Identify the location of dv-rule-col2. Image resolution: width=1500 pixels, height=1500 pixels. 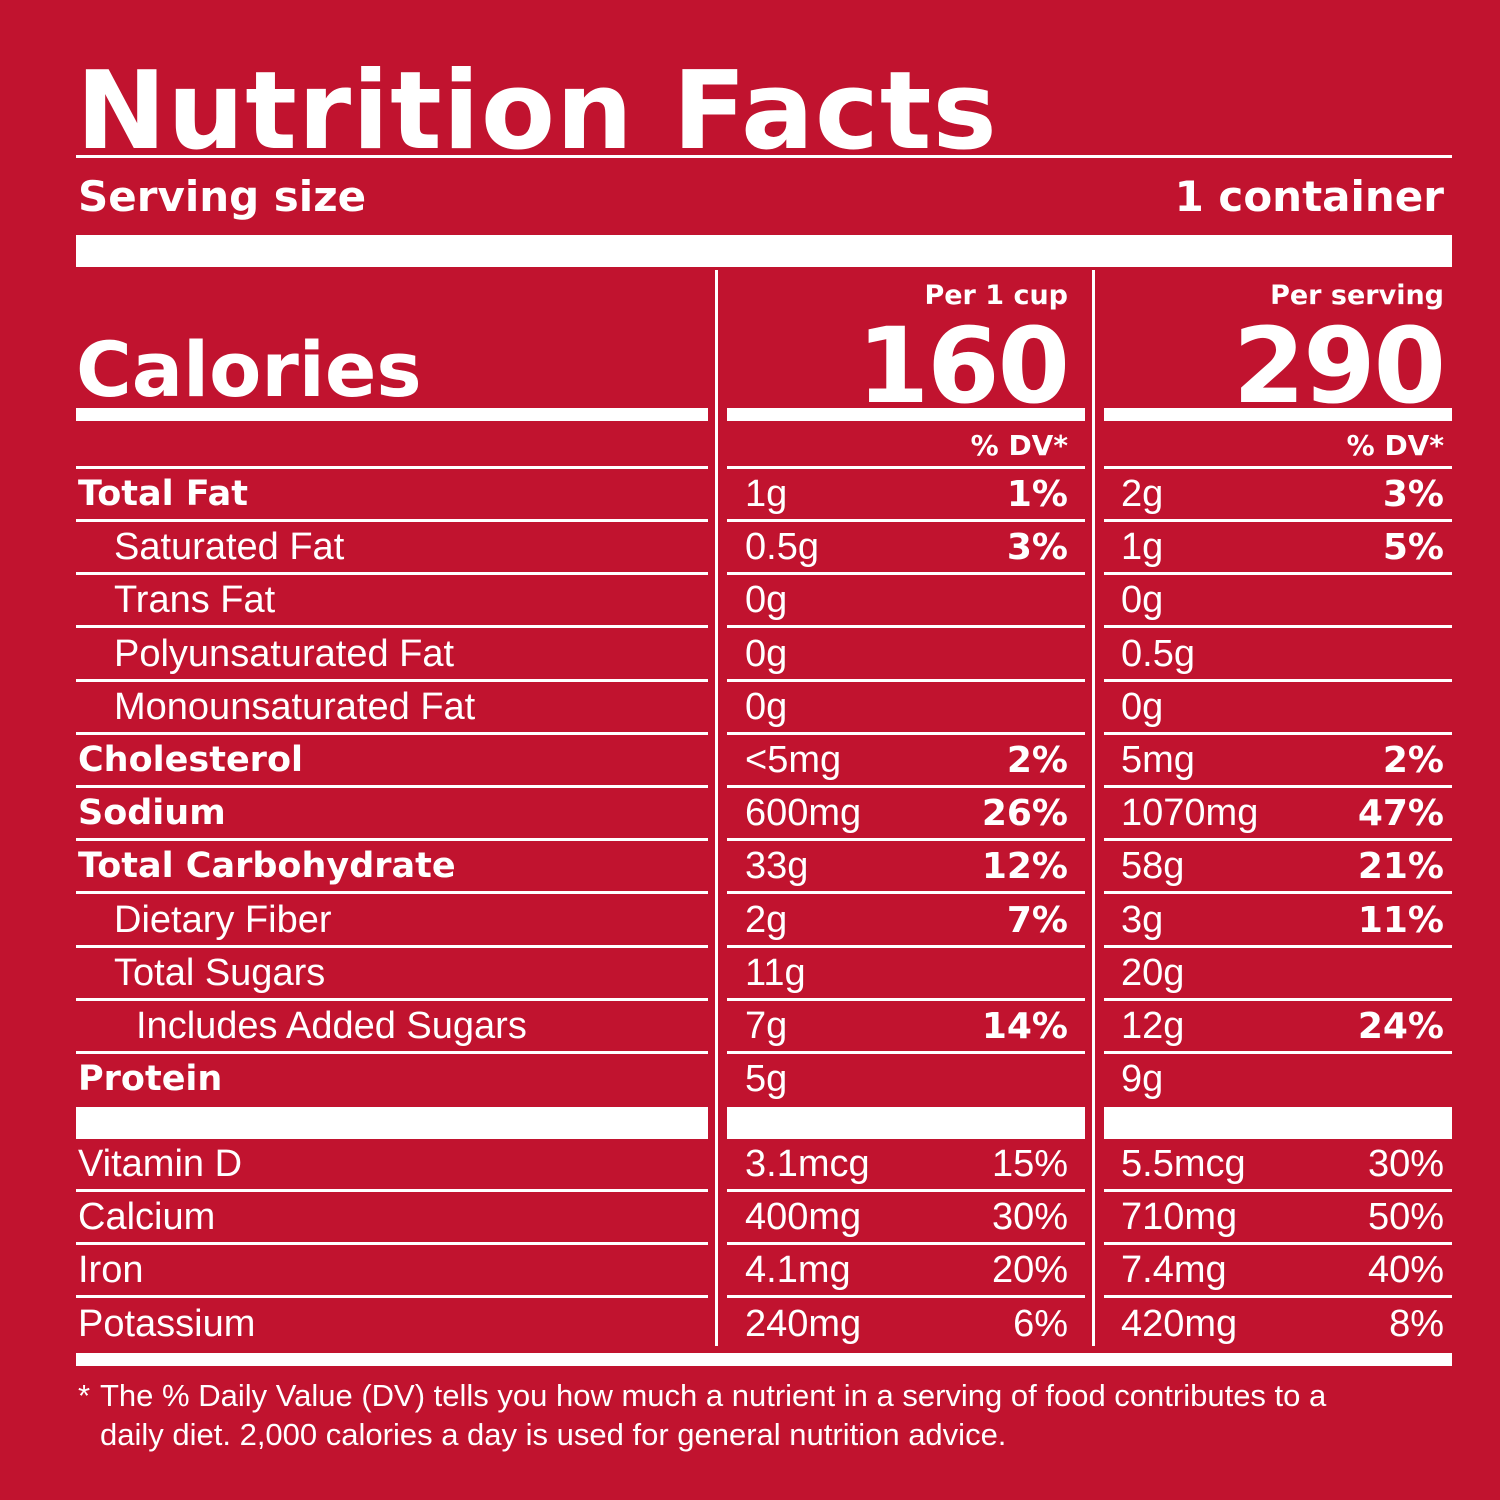
(1278, 467).